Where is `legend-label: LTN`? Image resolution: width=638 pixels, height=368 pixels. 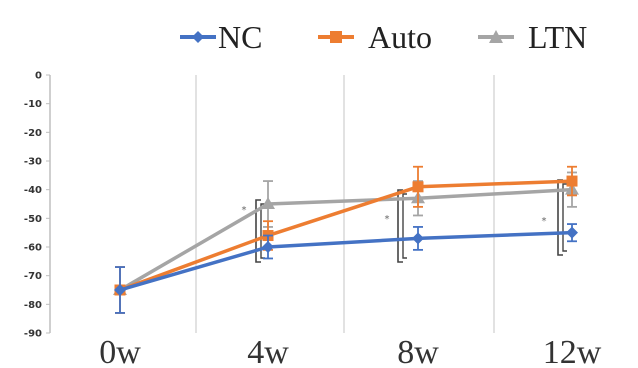 legend-label: LTN is located at coordinates (557, 37).